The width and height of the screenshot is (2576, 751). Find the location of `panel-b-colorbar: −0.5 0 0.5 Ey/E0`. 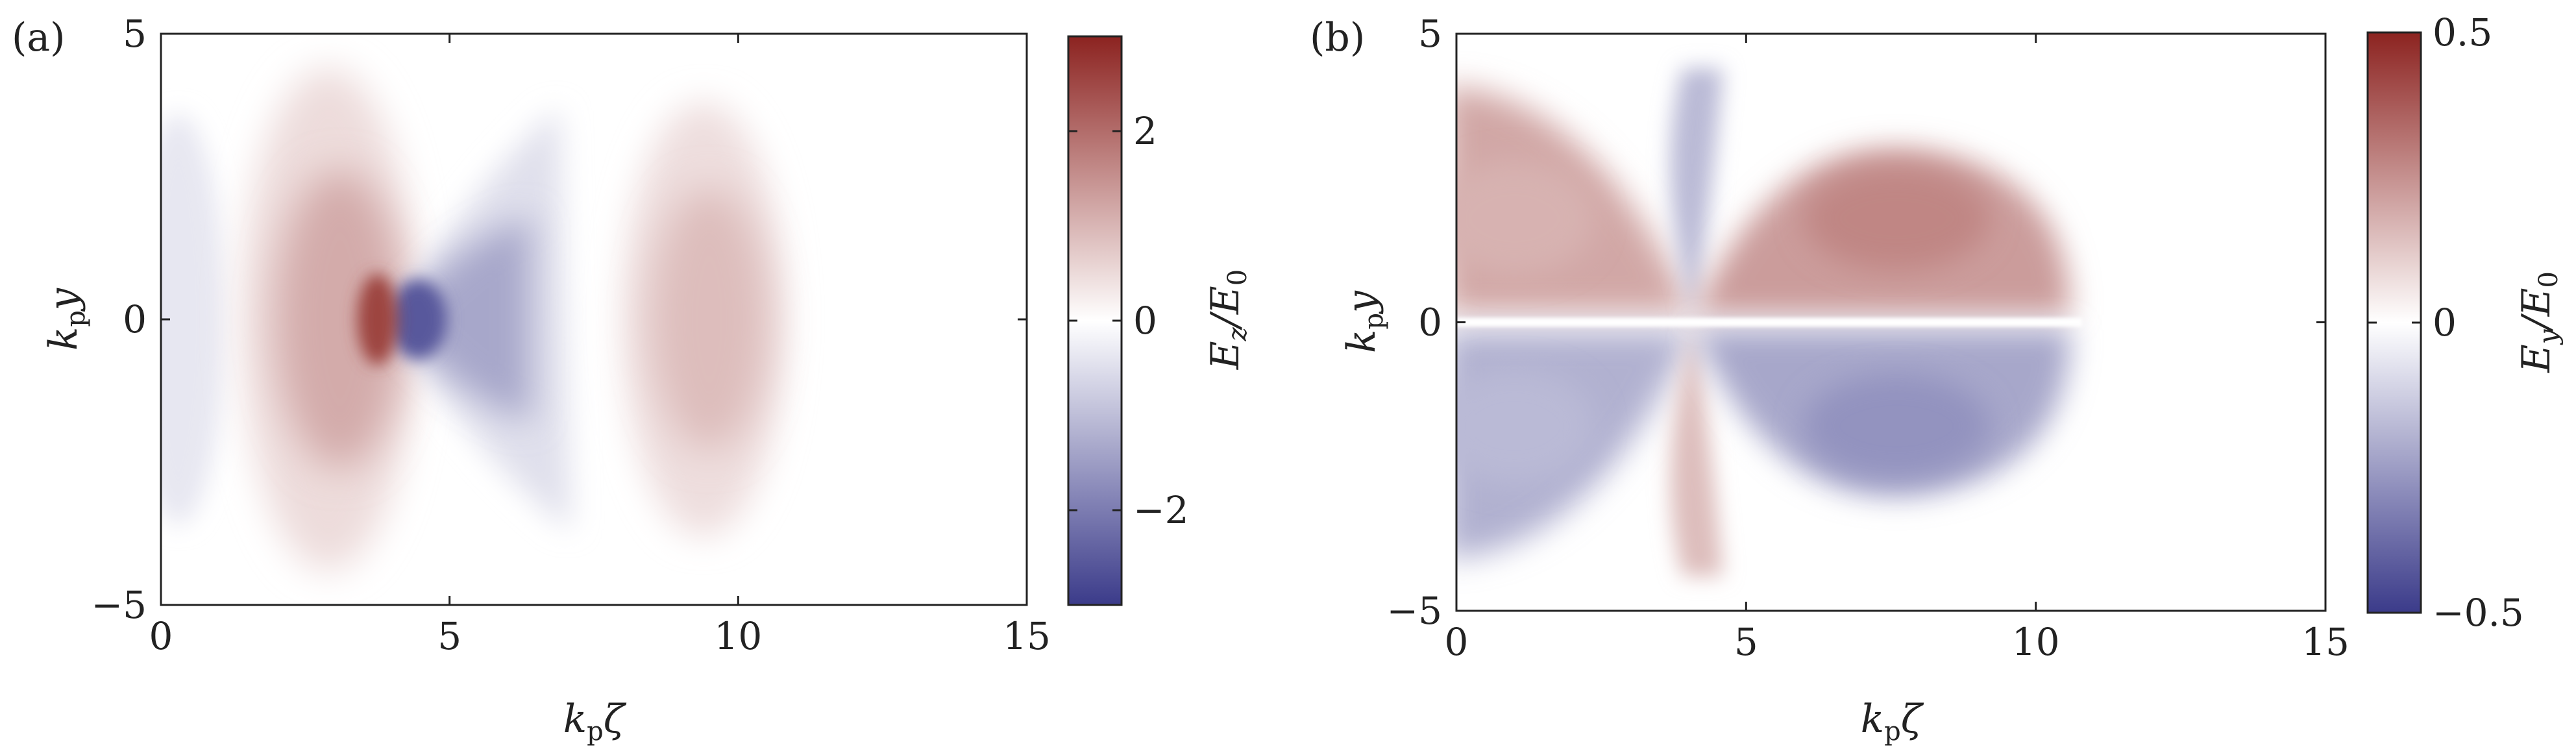

panel-b-colorbar: −0.5 0 0.5 Ey/E0 is located at coordinates (2465, 322).